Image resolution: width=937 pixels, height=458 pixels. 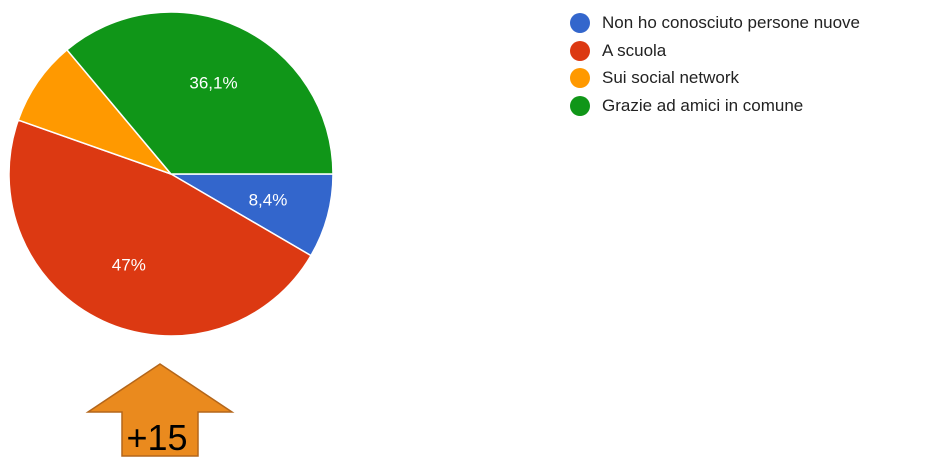 I want to click on slice-percentage-label: 36,1%, so click(x=213, y=82).